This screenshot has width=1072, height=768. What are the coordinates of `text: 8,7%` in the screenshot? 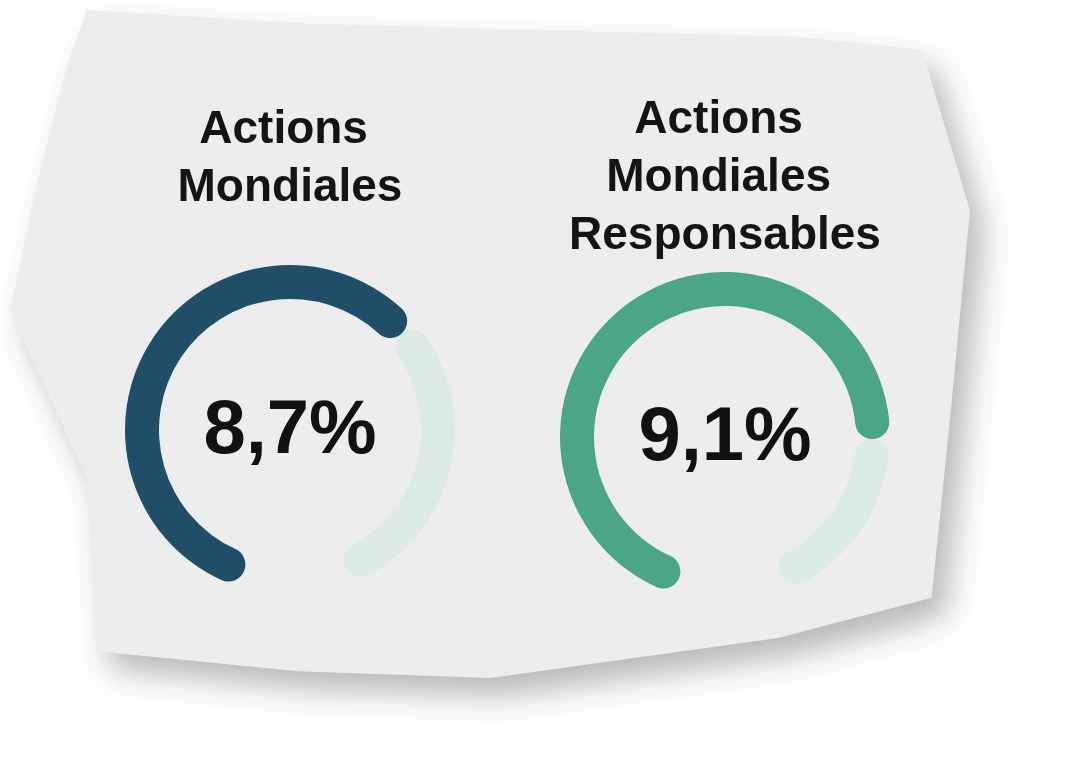 It's located at (290, 426).